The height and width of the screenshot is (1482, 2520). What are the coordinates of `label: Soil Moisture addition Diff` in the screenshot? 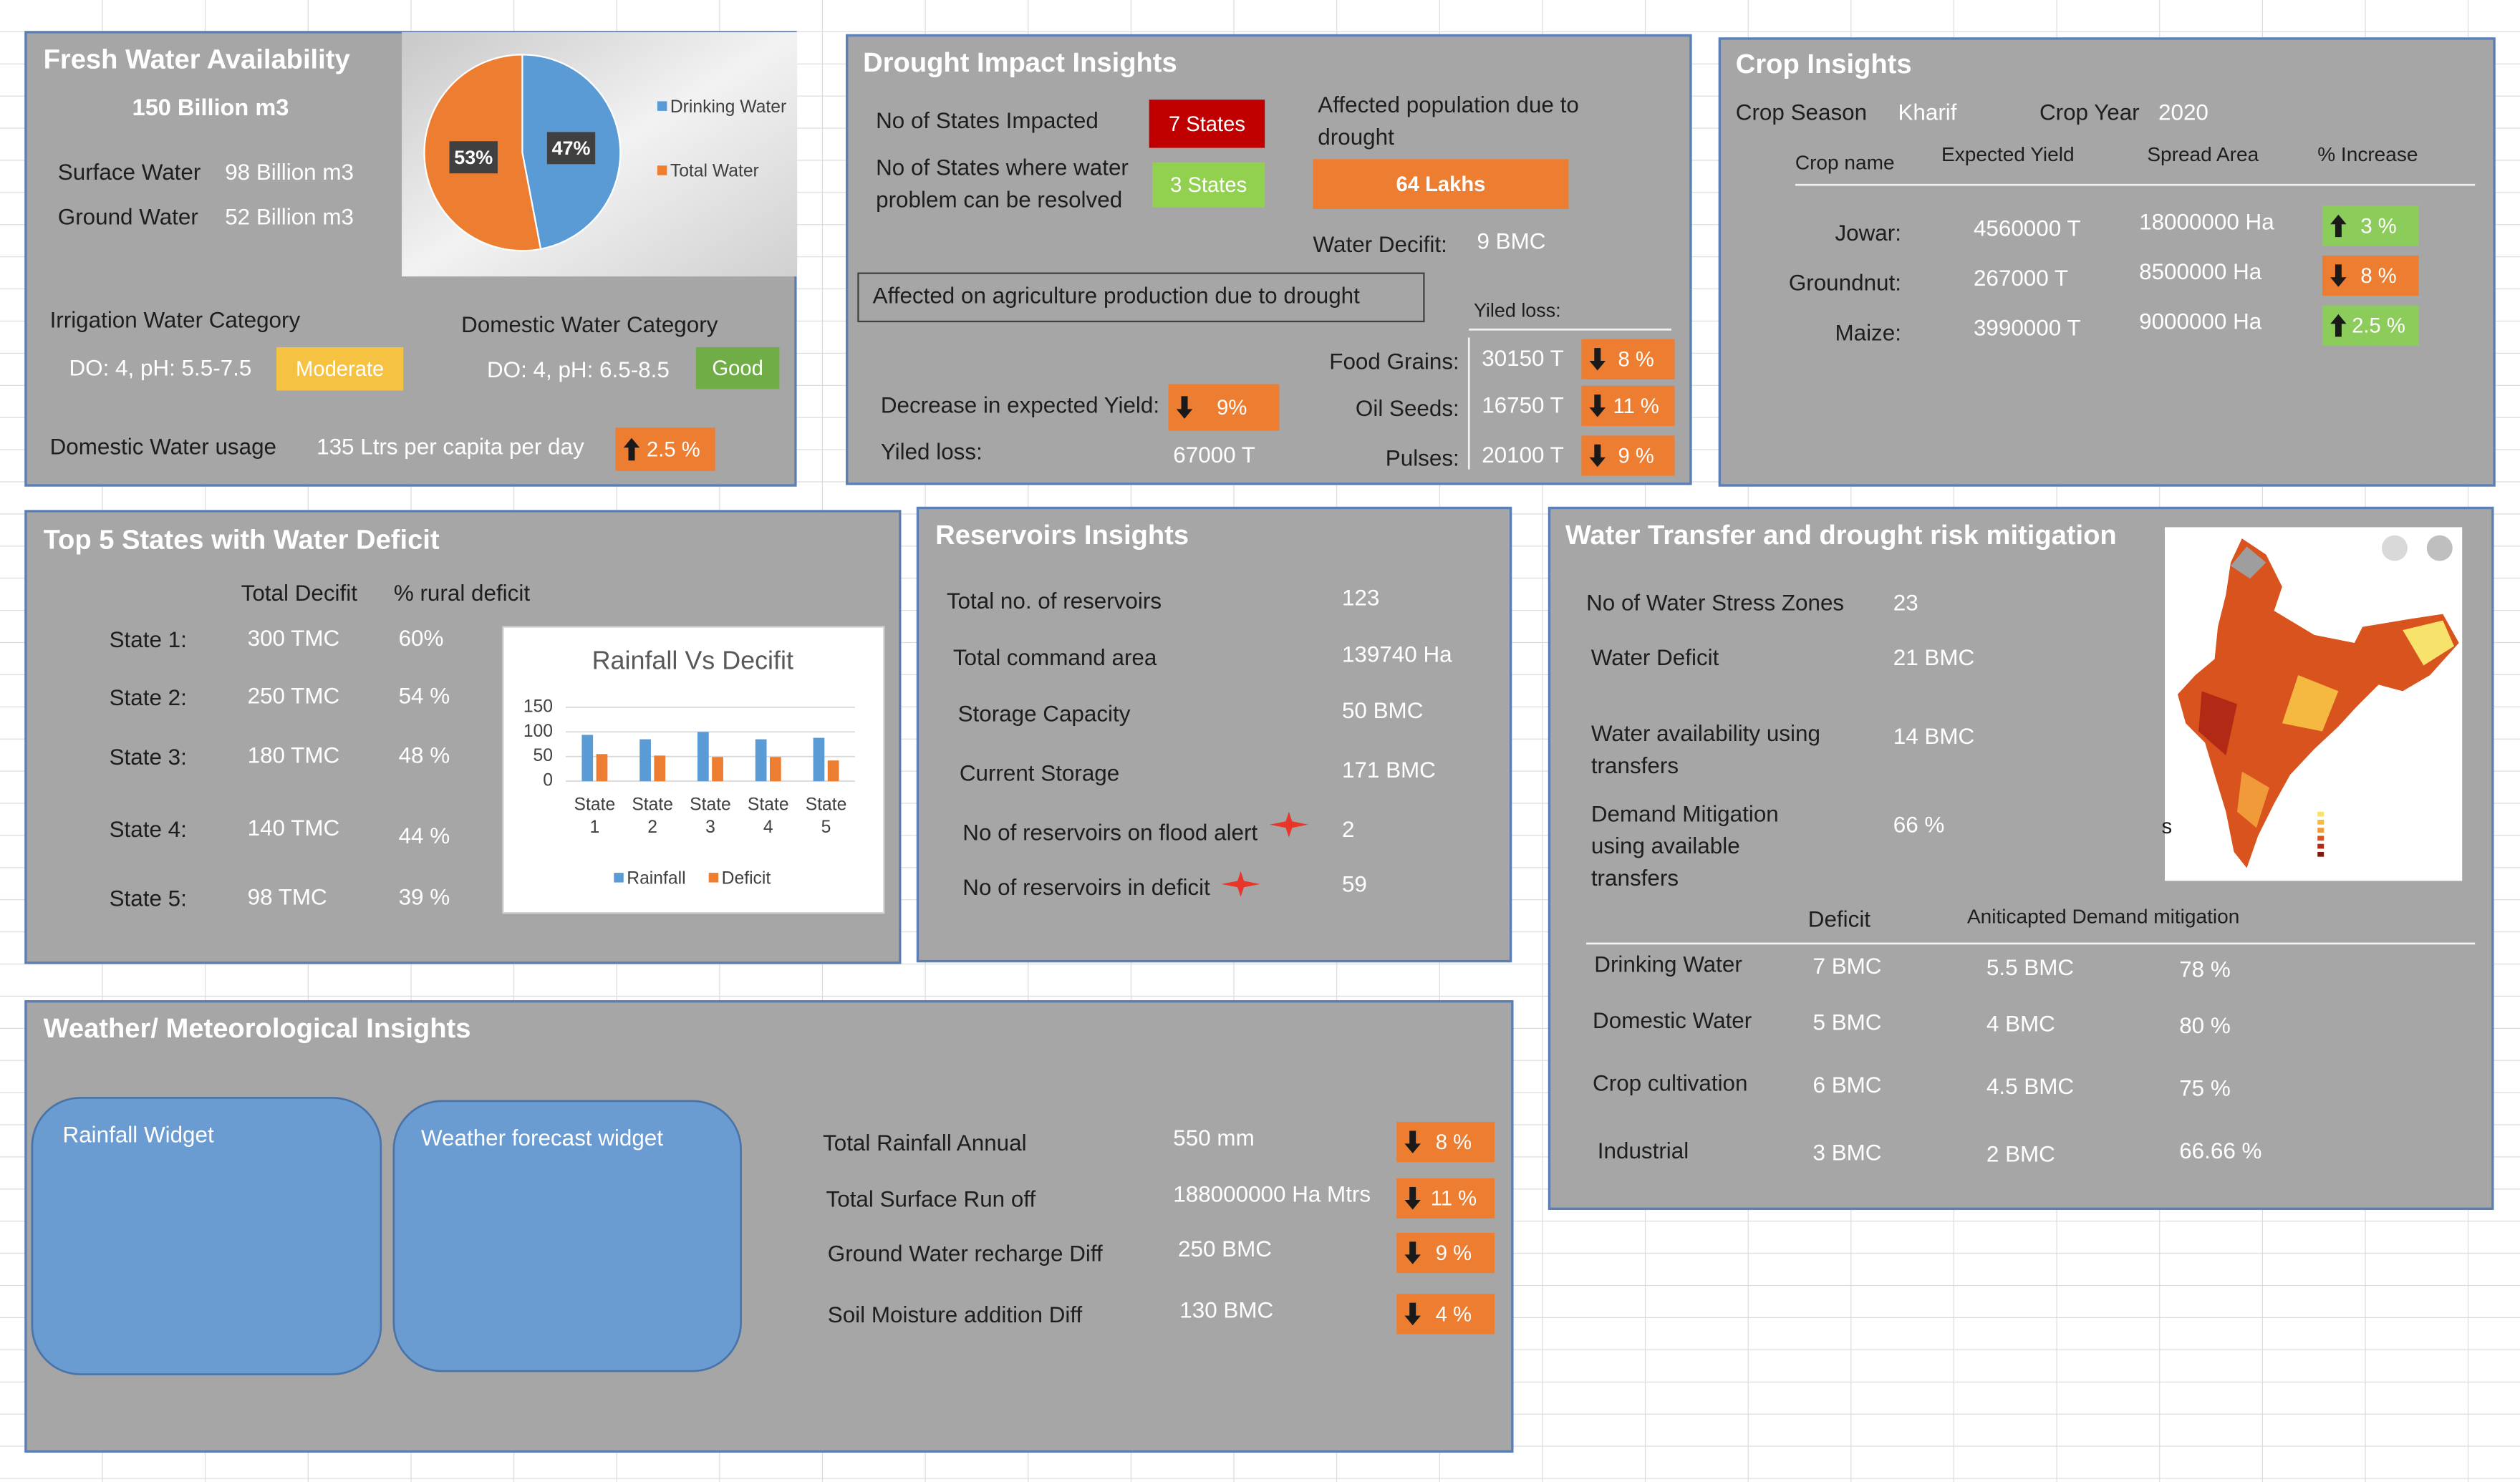 It's located at (955, 1315).